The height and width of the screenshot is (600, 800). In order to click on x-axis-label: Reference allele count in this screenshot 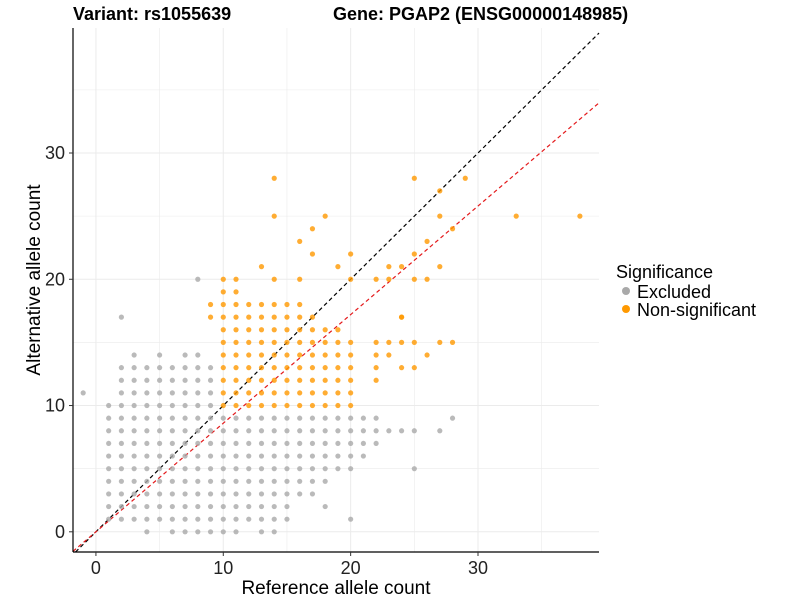, I will do `click(336, 588)`.